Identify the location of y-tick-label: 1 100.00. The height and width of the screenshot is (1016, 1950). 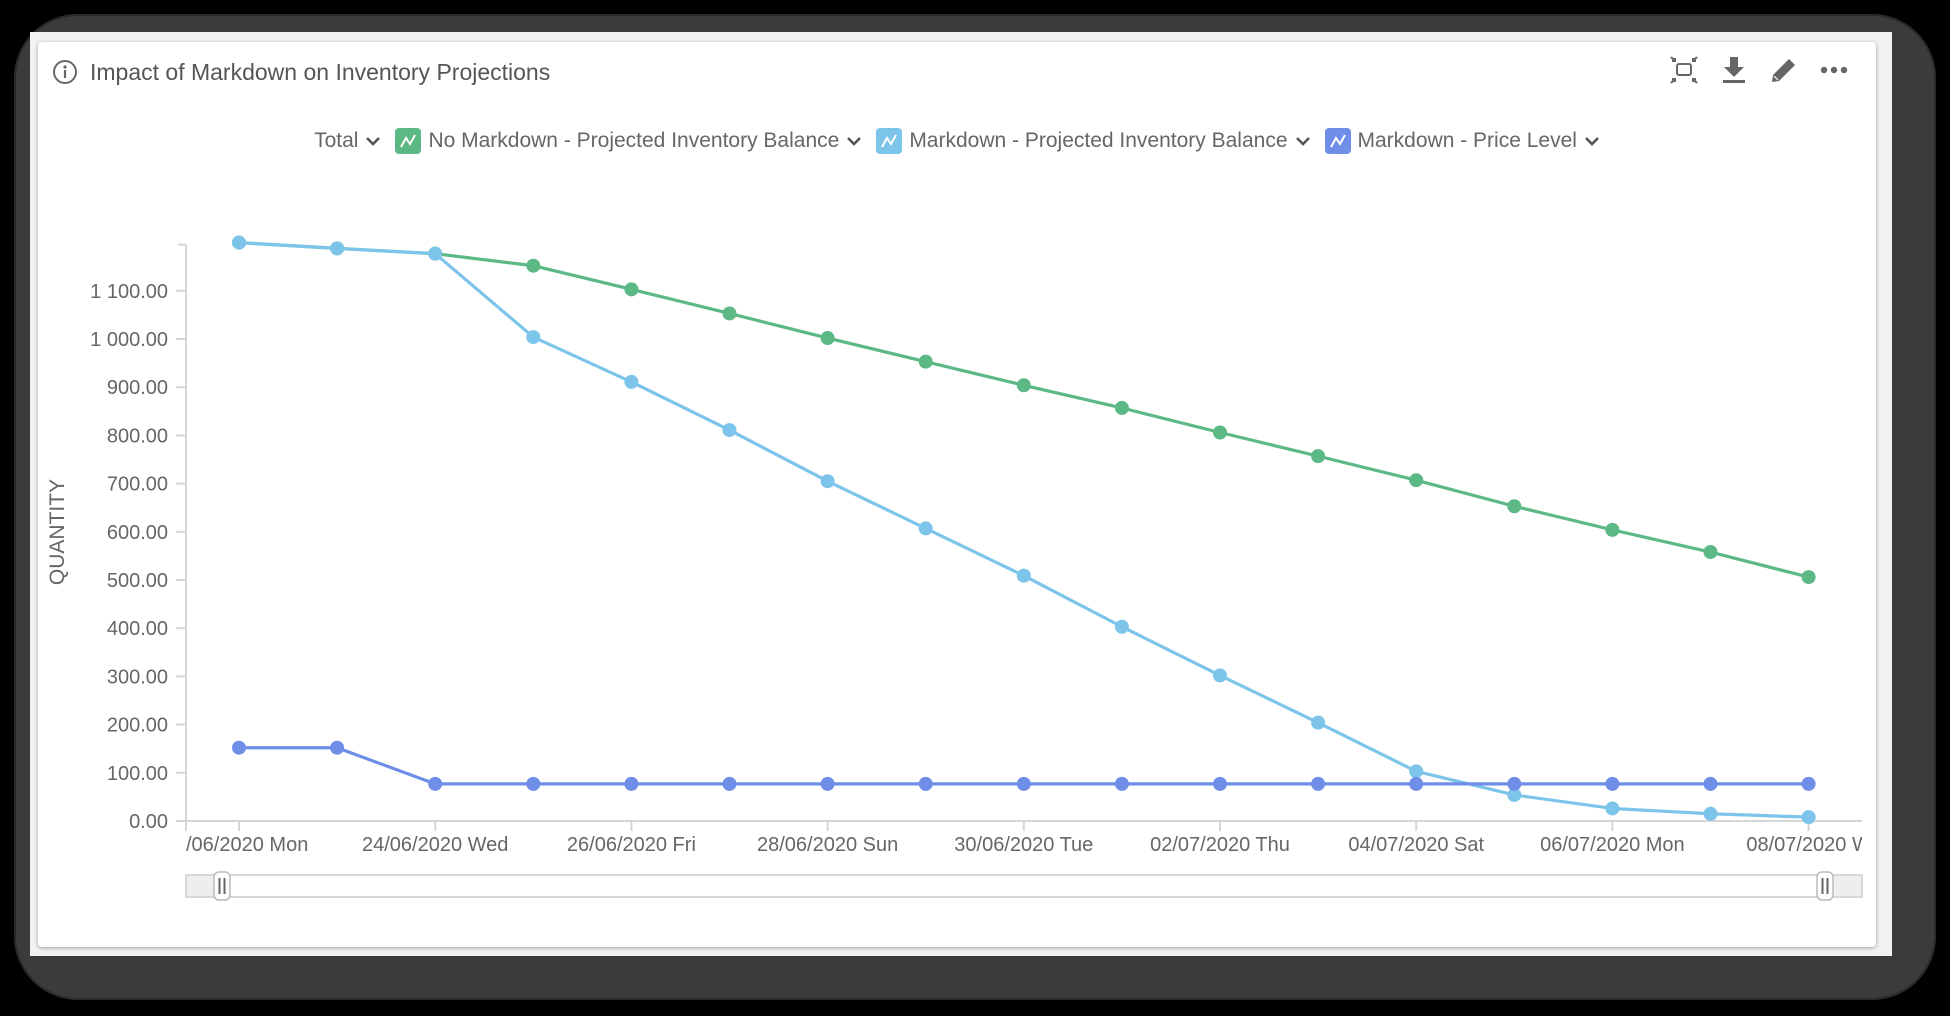
(129, 292).